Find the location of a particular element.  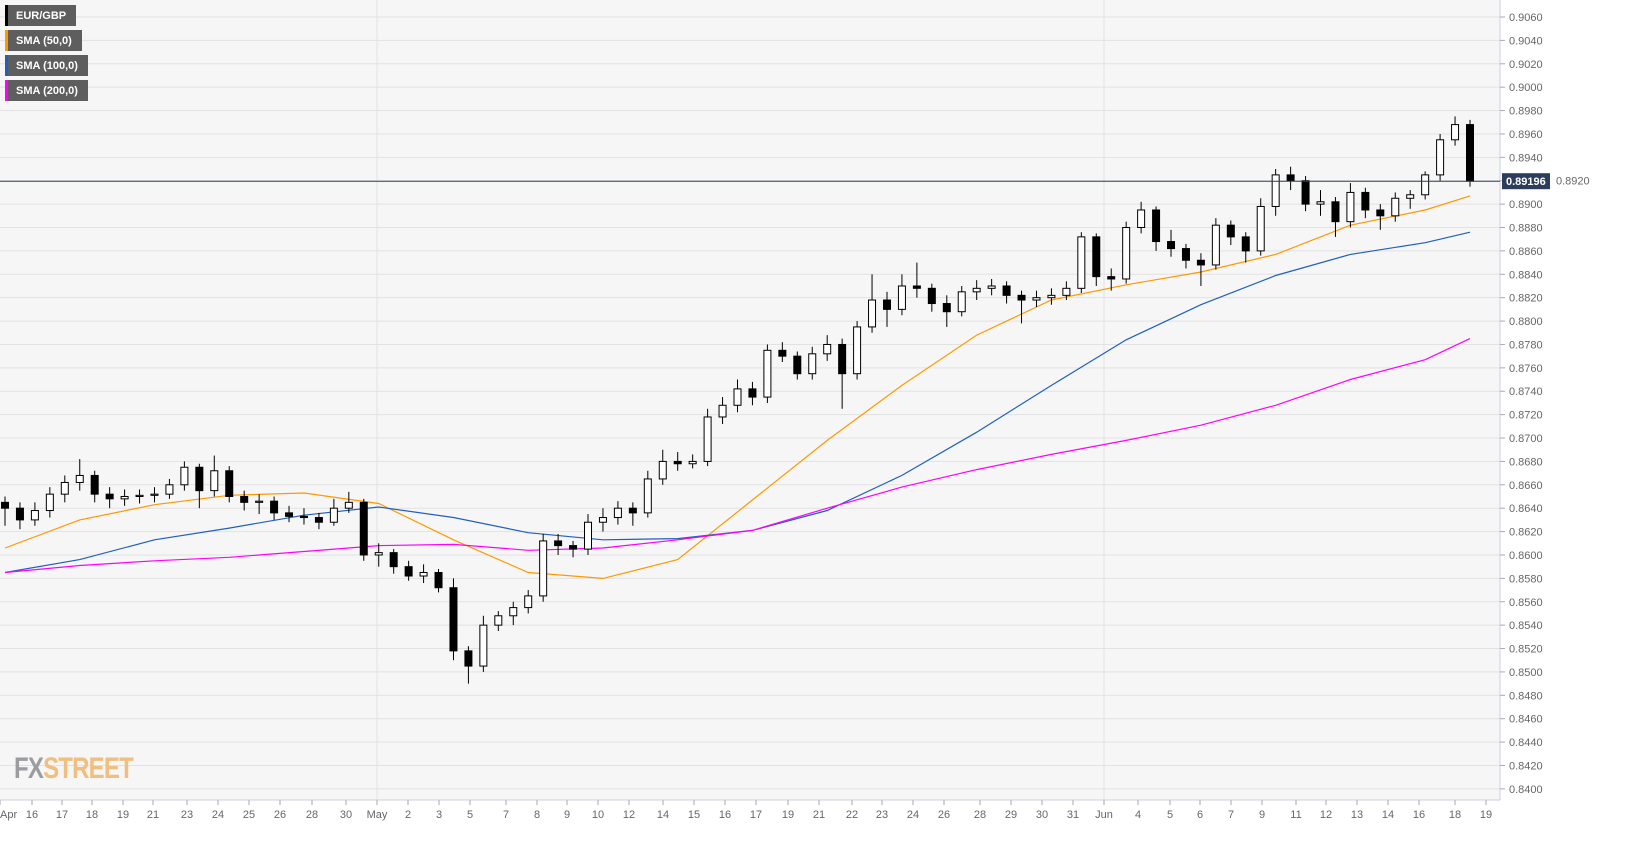

x-tick-label: 29 is located at coordinates (1011, 815).